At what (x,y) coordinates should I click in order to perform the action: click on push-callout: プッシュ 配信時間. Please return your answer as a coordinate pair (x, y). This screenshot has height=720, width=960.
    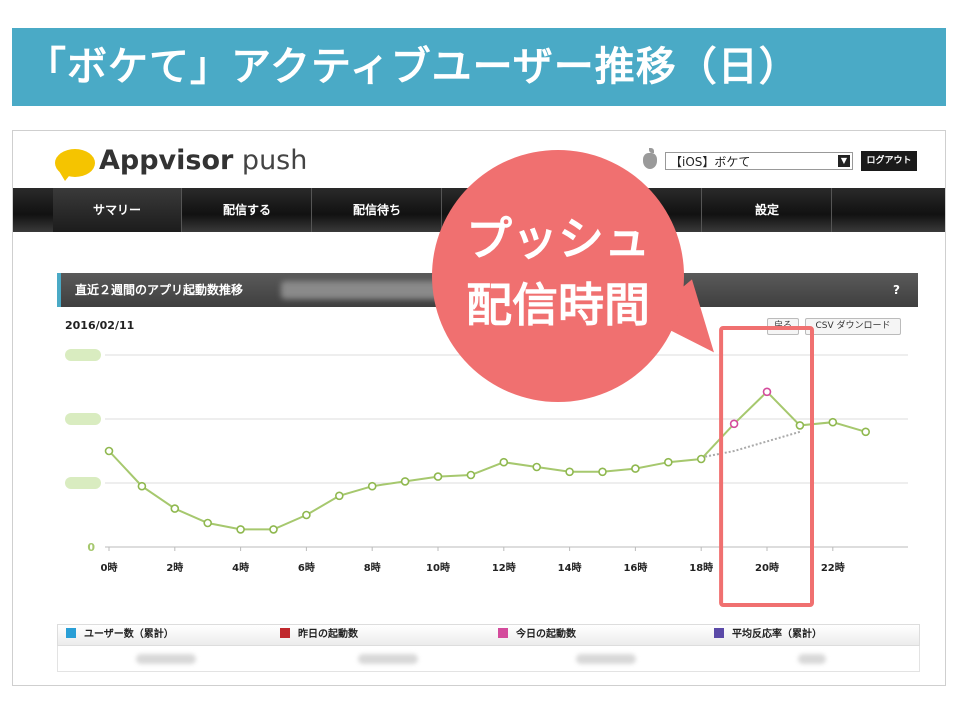
    Looking at the image, I should click on (584, 276).